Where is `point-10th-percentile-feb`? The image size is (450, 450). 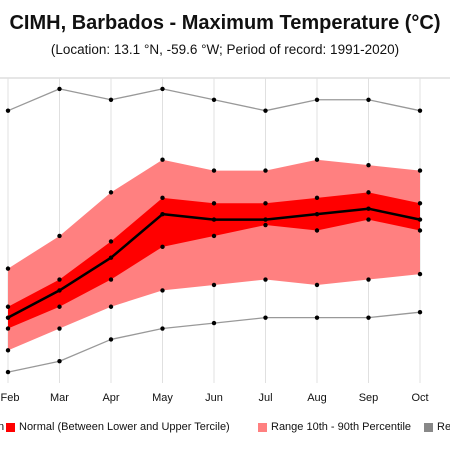 point-10th-percentile-feb is located at coordinates (8, 350).